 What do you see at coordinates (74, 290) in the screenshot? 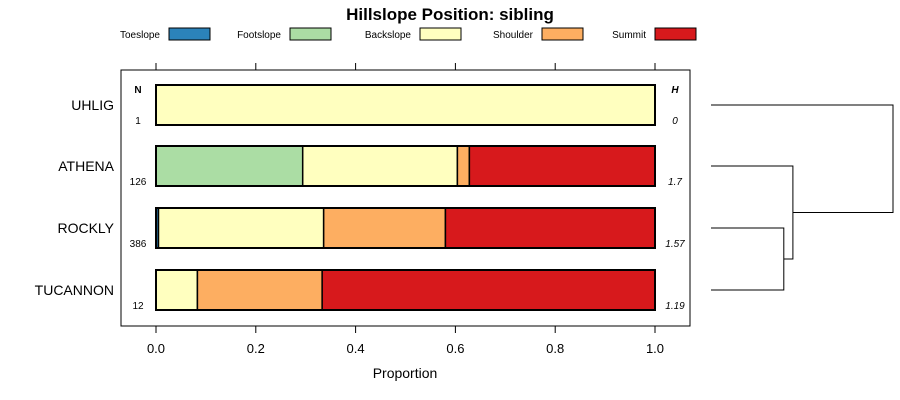
I see `category-label-tucannon: TUCANNON` at bounding box center [74, 290].